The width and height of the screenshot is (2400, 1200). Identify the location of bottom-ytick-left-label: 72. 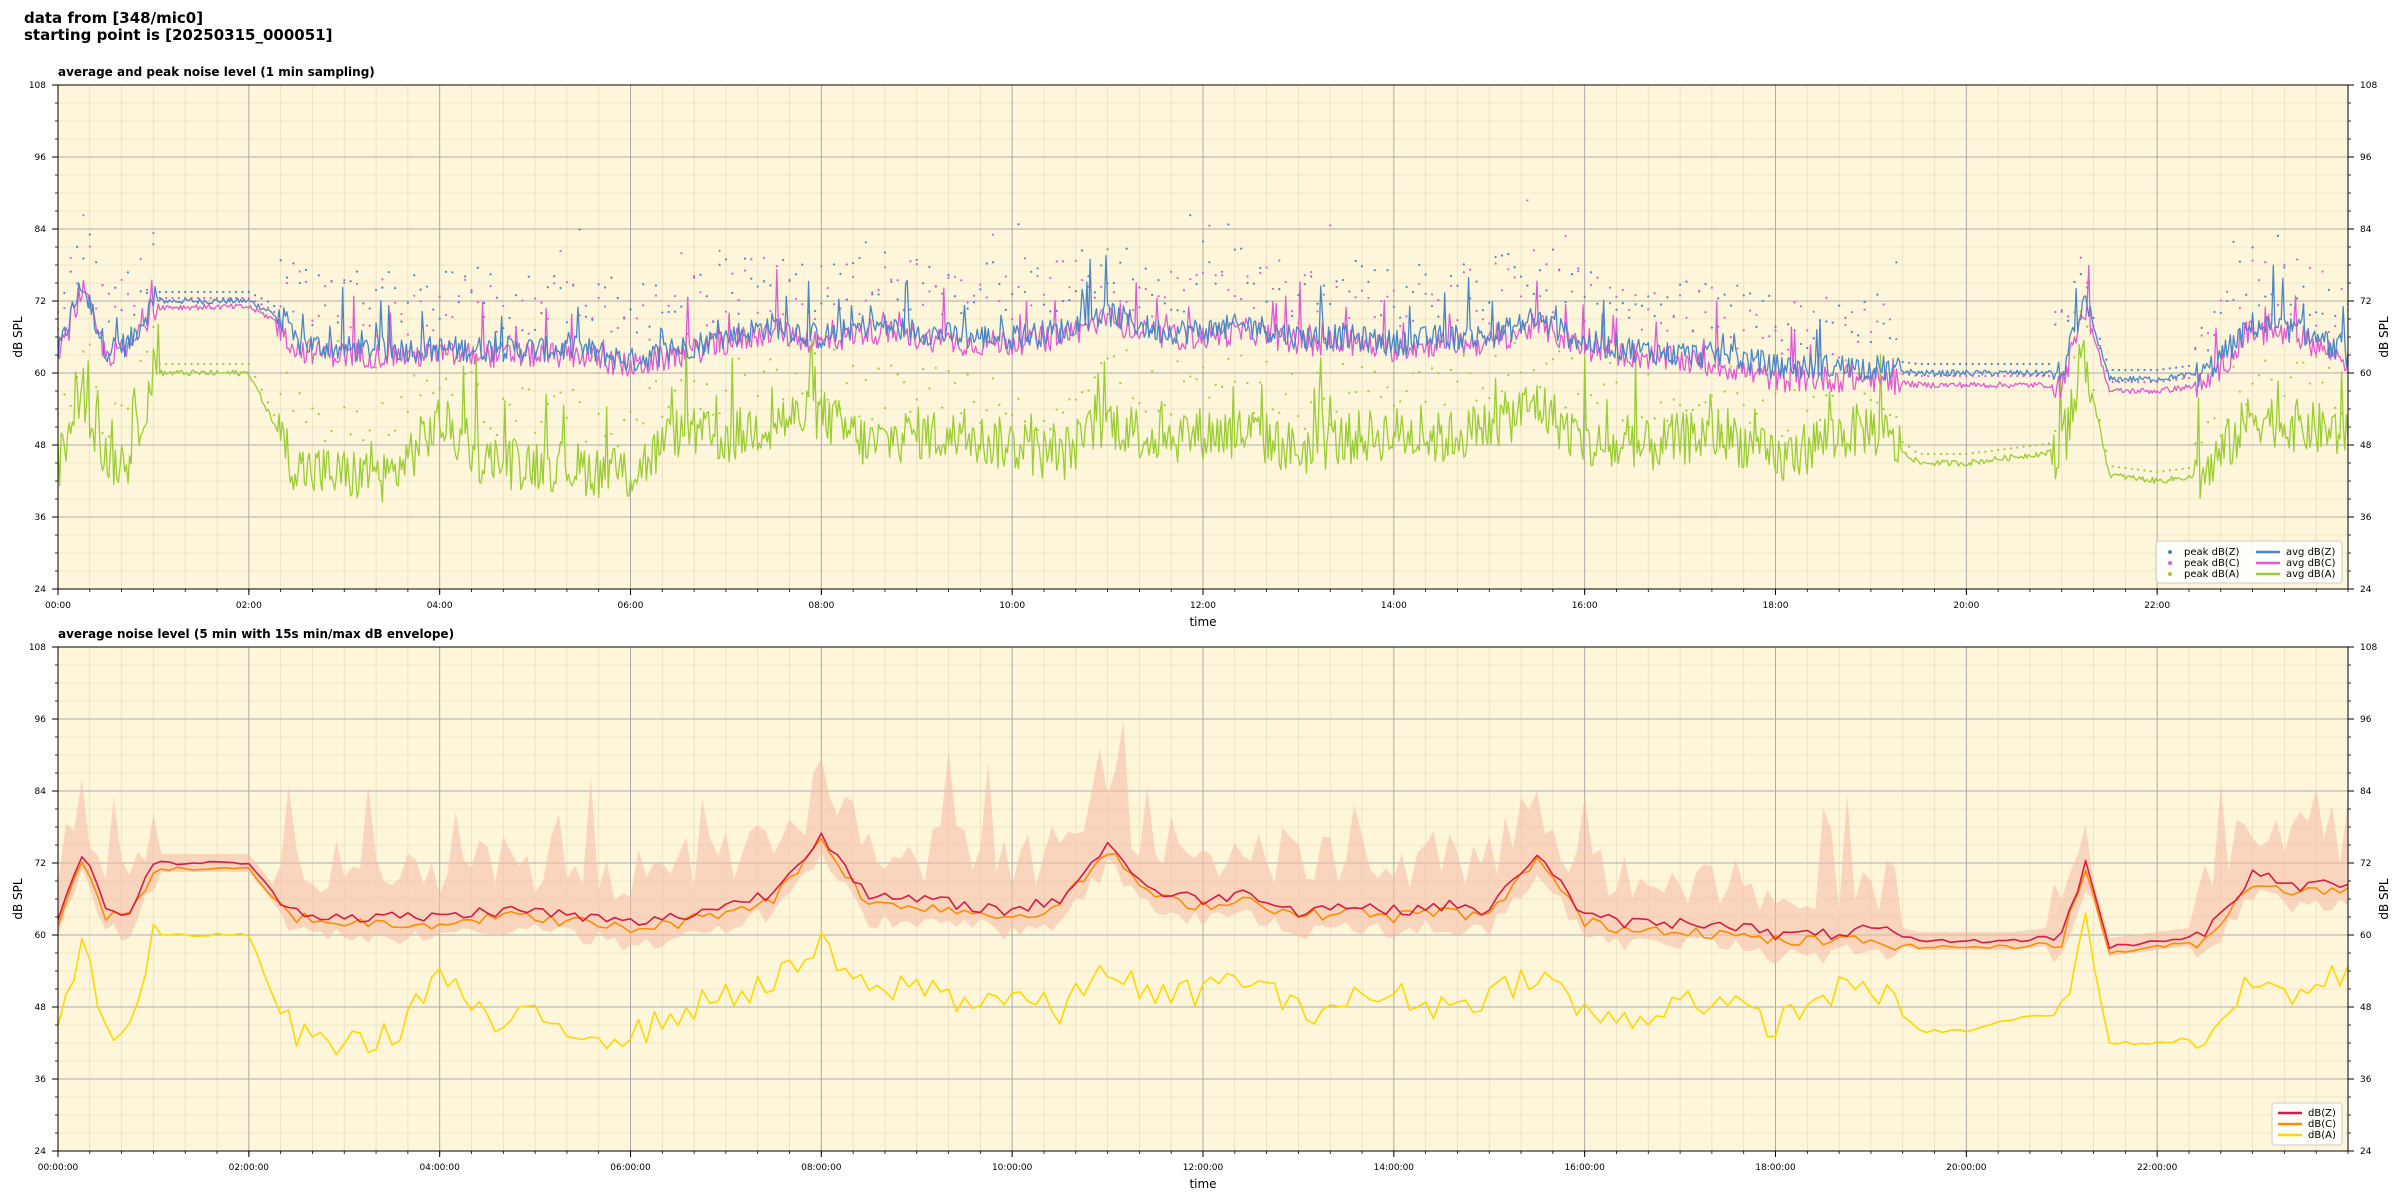
(40, 864).